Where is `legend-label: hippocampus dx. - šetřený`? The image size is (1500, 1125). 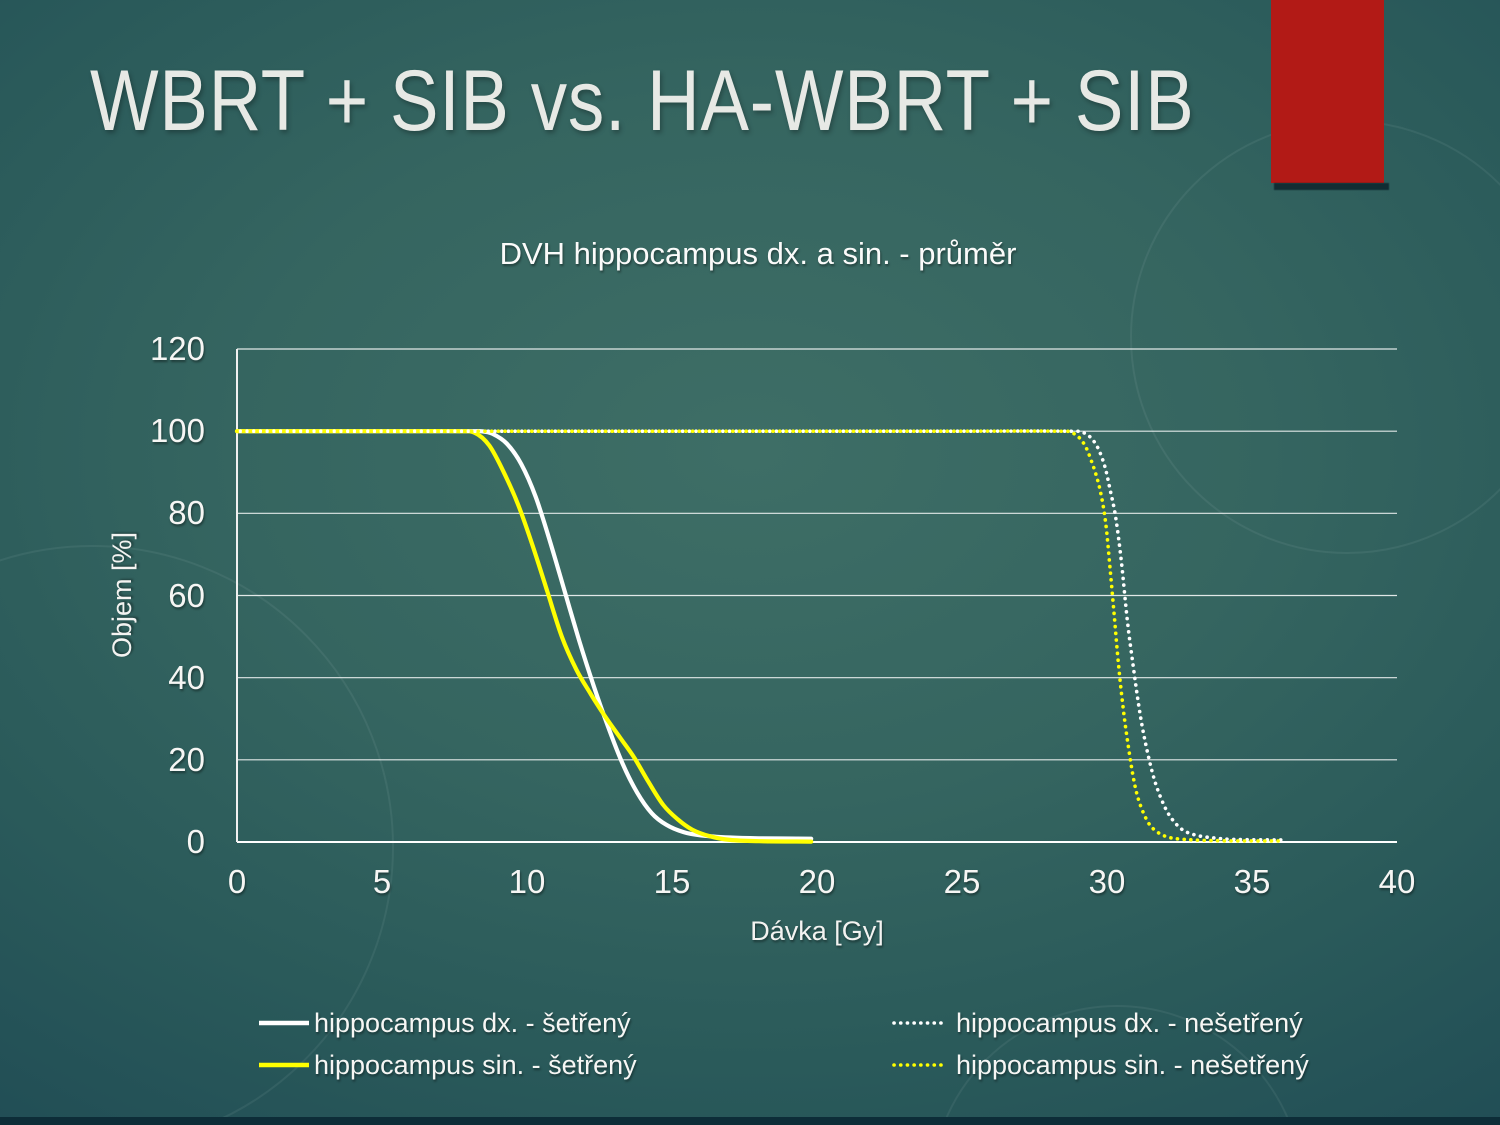
legend-label: hippocampus dx. - šetřený is located at coordinates (472, 1022).